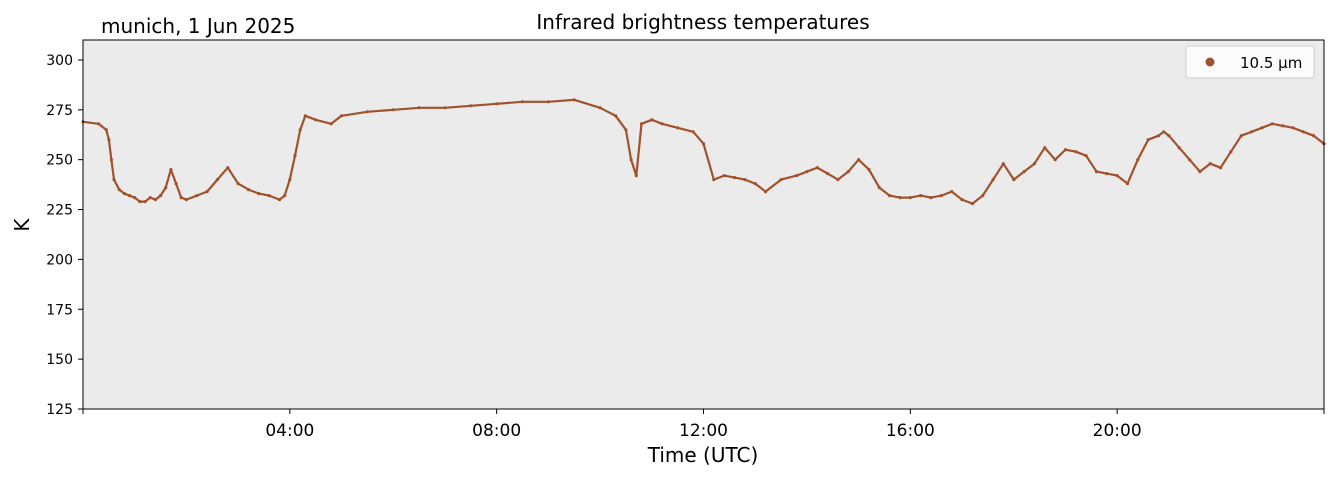 The image size is (1335, 478). What do you see at coordinates (910, 431) in the screenshot?
I see `x-tick-label: 16:00` at bounding box center [910, 431].